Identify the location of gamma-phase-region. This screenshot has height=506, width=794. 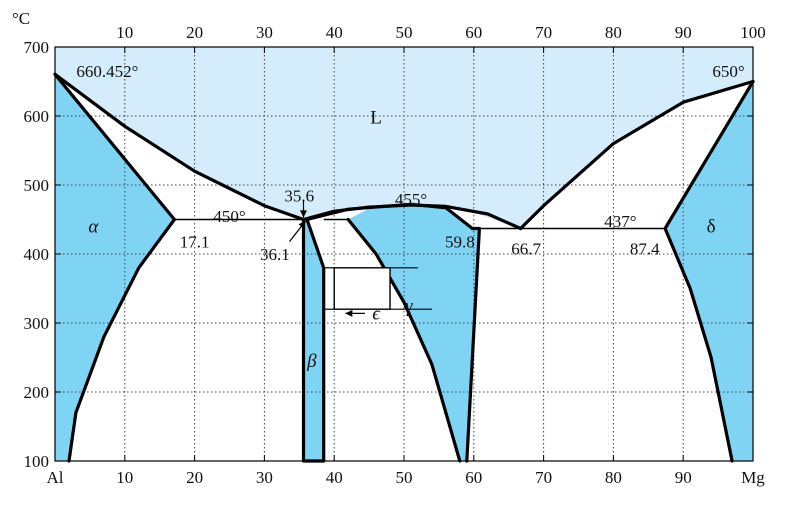
(414, 333).